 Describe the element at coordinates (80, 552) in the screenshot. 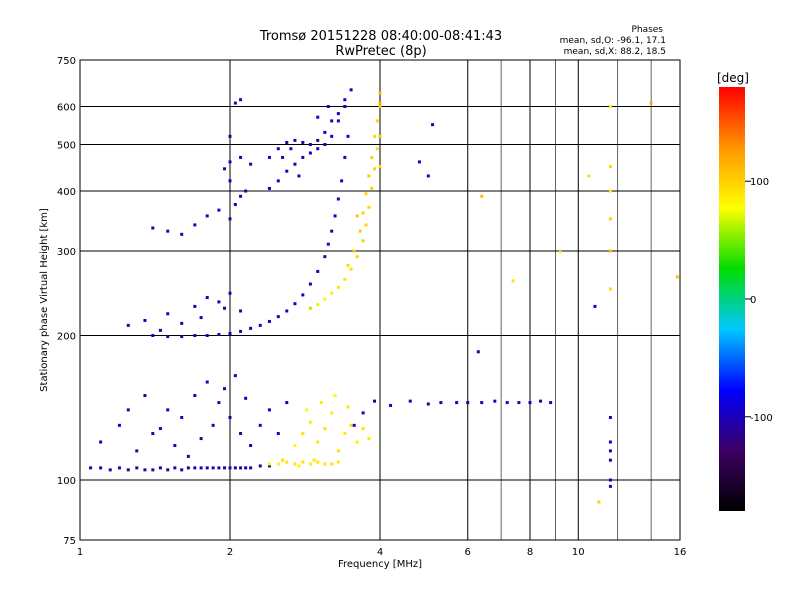

I see `x-tick-label: 1` at that location.